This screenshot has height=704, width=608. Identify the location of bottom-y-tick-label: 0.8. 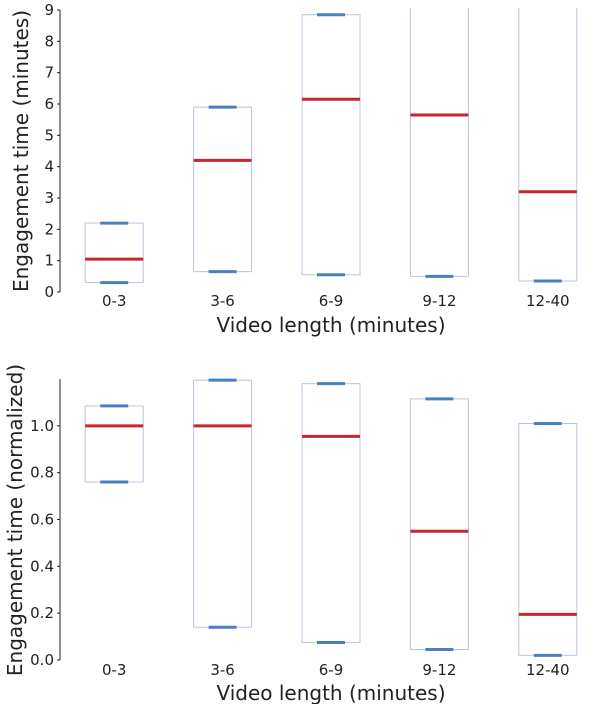
(42, 473).